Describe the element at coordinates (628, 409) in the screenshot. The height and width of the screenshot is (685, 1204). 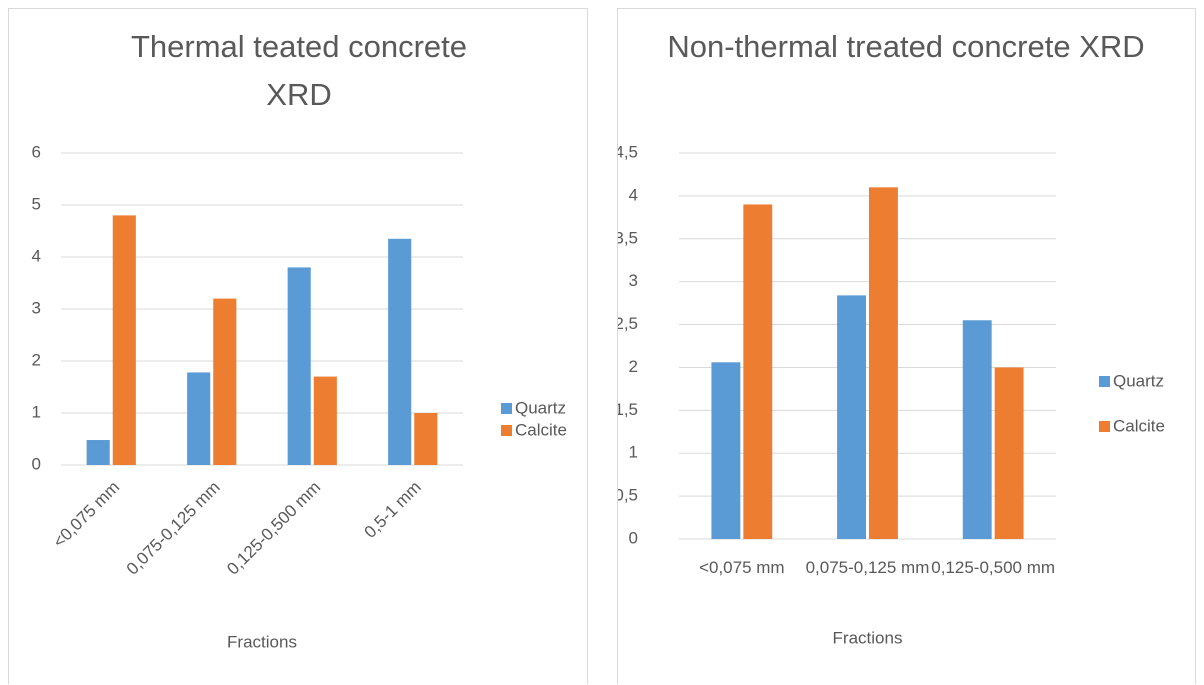
I see `y-tick-label: 1,5` at that location.